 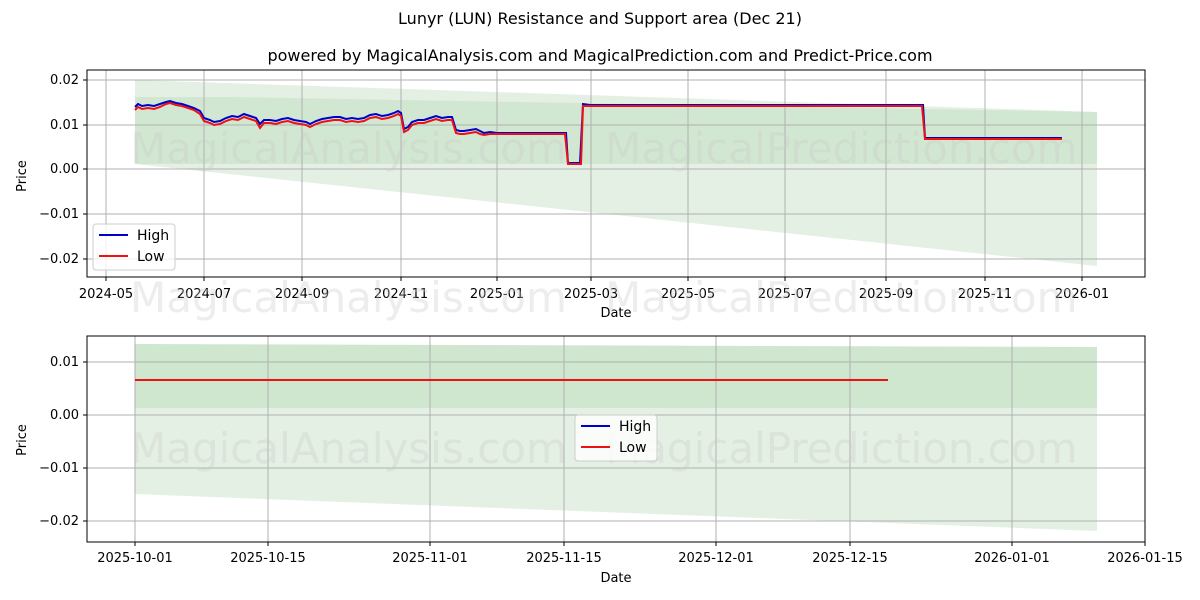 I want to click on x-tick-label: 2025-11-15, so click(x=564, y=558).